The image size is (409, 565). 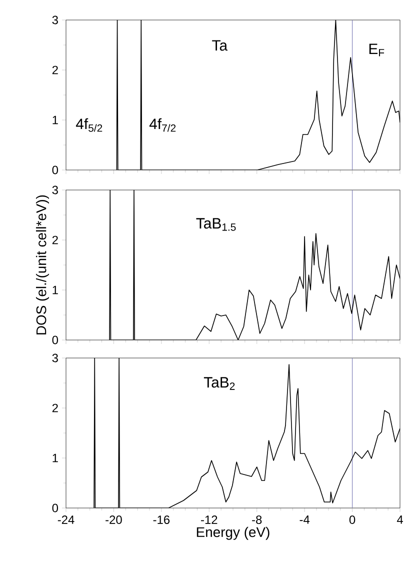 I want to click on x-tick-label: -4, so click(x=305, y=520).